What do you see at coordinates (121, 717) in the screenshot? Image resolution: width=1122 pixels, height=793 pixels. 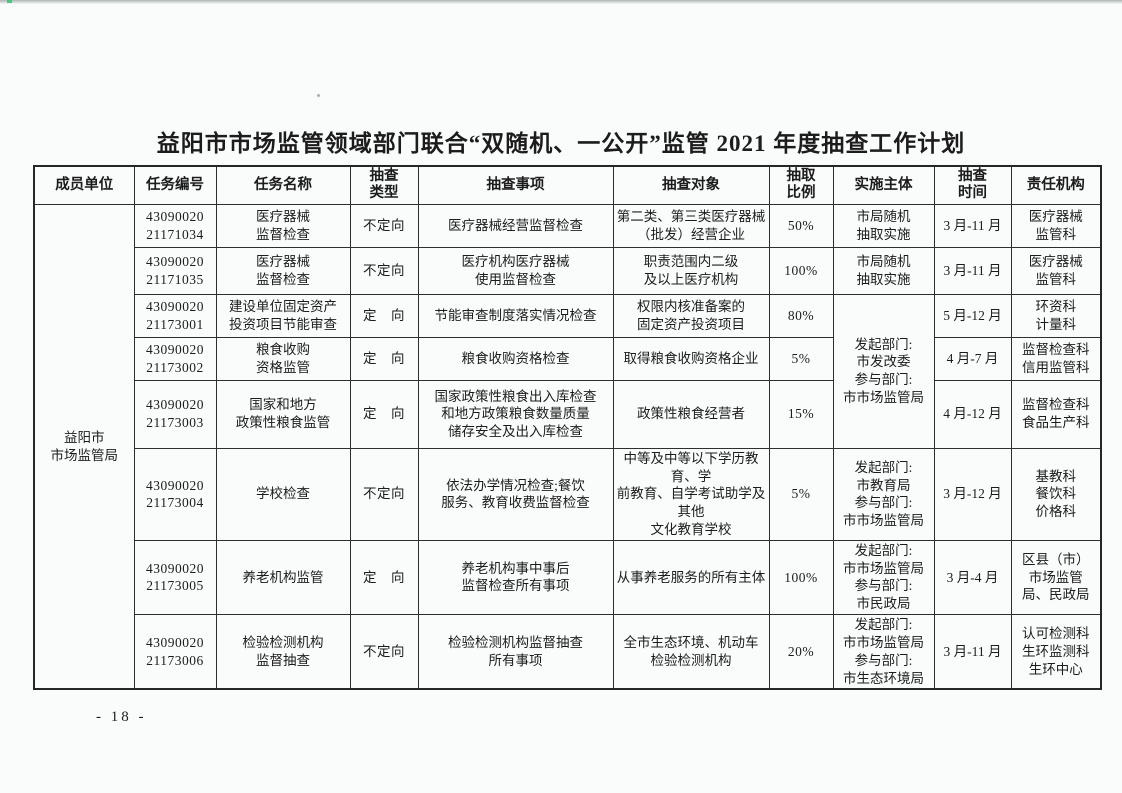 I see `page-number: - 18 -` at bounding box center [121, 717].